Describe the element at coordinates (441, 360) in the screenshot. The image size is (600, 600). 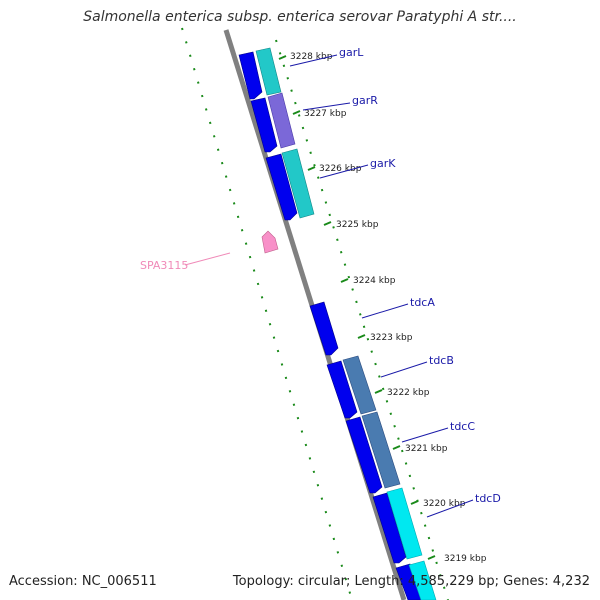
I see `gene-label-tdcB: tdcB` at that location.